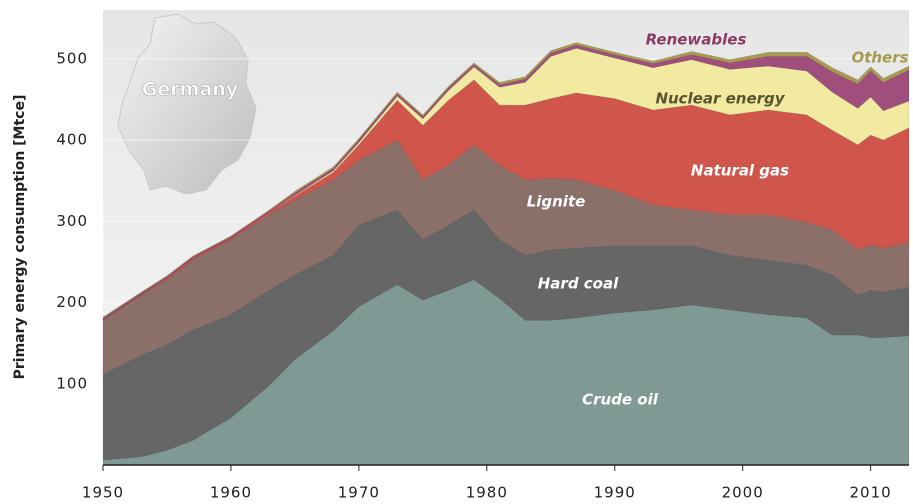  Describe the element at coordinates (72, 383) in the screenshot. I see `y-tick-label: 100` at that location.